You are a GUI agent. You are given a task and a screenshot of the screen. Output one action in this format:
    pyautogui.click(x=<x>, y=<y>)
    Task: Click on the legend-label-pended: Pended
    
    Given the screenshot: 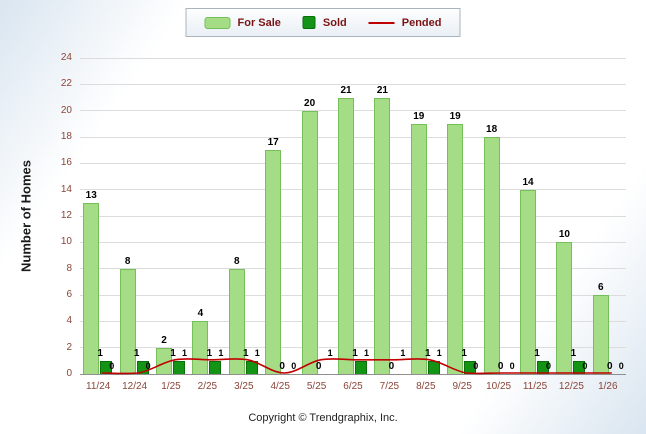 What is the action you would take?
    pyautogui.click(x=421, y=22)
    